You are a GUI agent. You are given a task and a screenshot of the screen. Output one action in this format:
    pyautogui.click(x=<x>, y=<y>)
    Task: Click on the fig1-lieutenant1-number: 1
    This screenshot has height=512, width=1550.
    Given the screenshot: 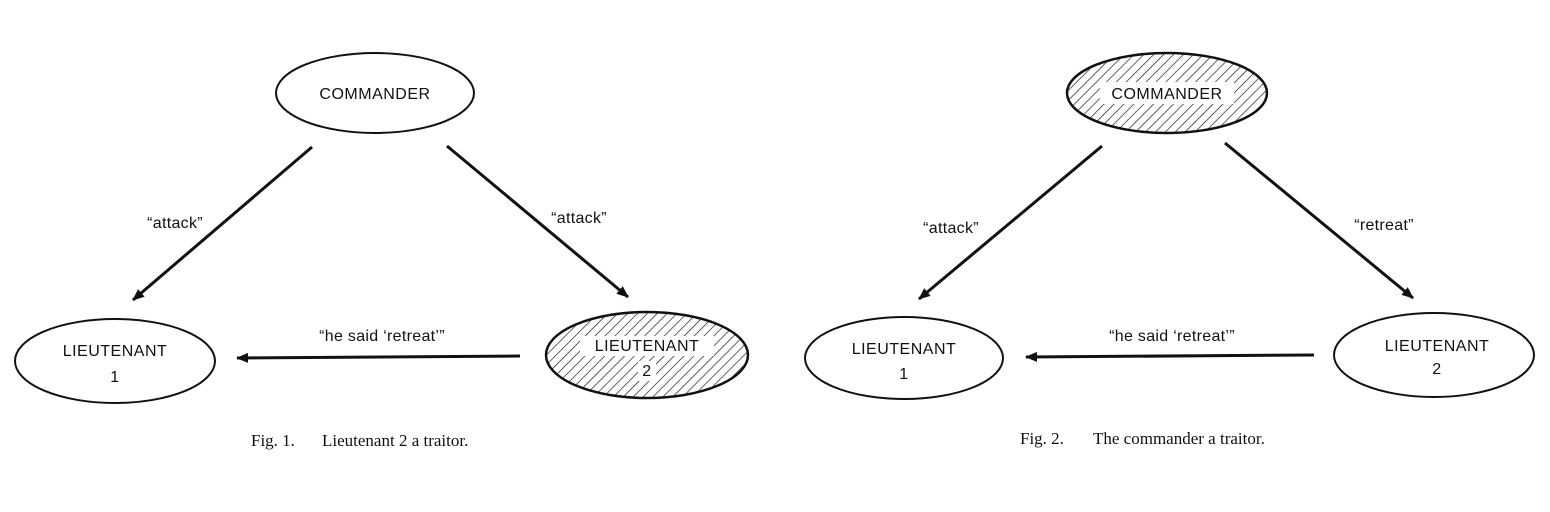 What is the action you would take?
    pyautogui.click(x=114, y=377)
    